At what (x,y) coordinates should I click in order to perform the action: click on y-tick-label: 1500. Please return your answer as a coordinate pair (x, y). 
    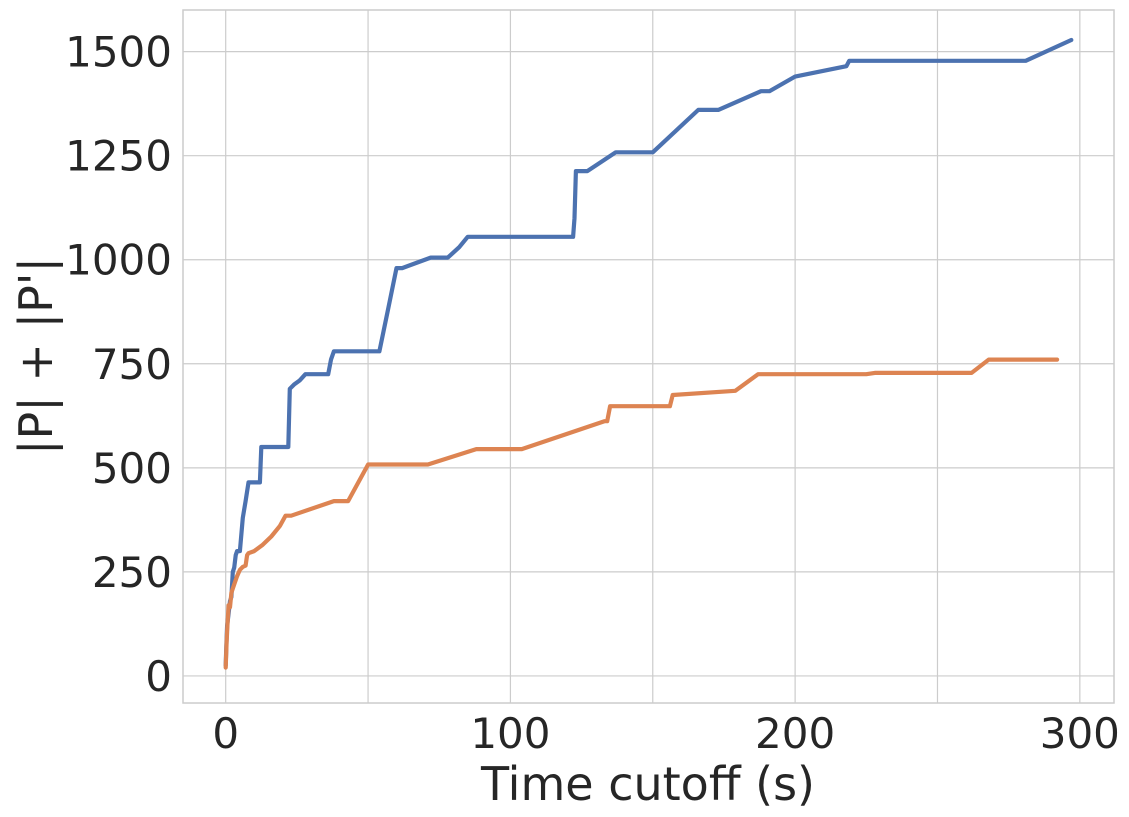
    Looking at the image, I should click on (118, 52).